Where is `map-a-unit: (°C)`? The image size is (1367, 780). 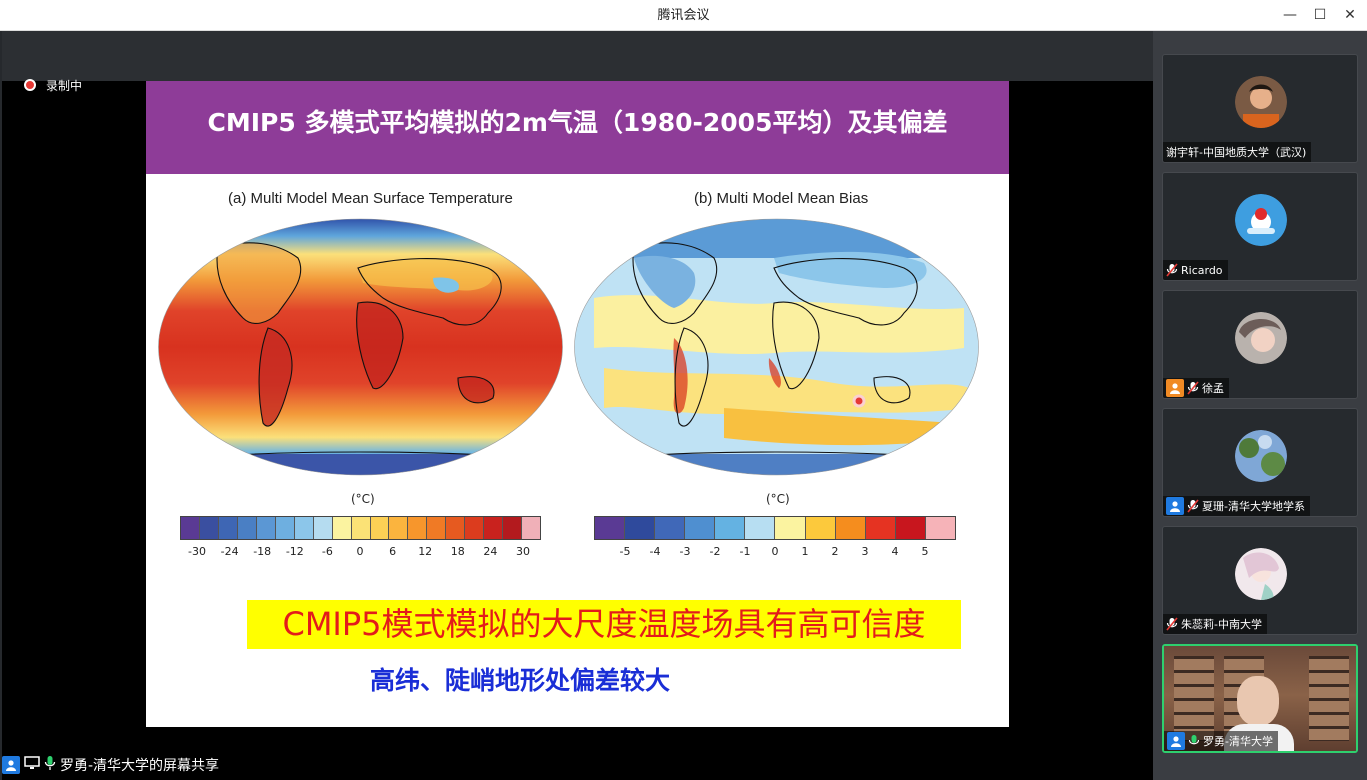
map-a-unit: (°C) is located at coordinates (363, 499).